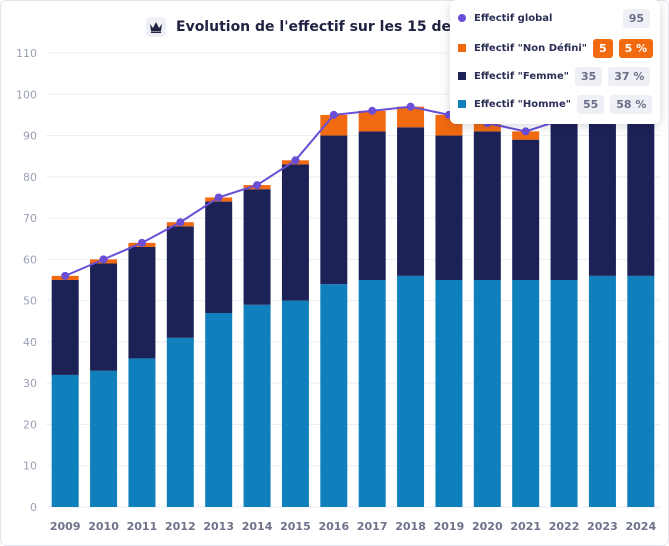 The height and width of the screenshot is (546, 669). I want to click on x-tick-label: 2009, so click(65, 526).